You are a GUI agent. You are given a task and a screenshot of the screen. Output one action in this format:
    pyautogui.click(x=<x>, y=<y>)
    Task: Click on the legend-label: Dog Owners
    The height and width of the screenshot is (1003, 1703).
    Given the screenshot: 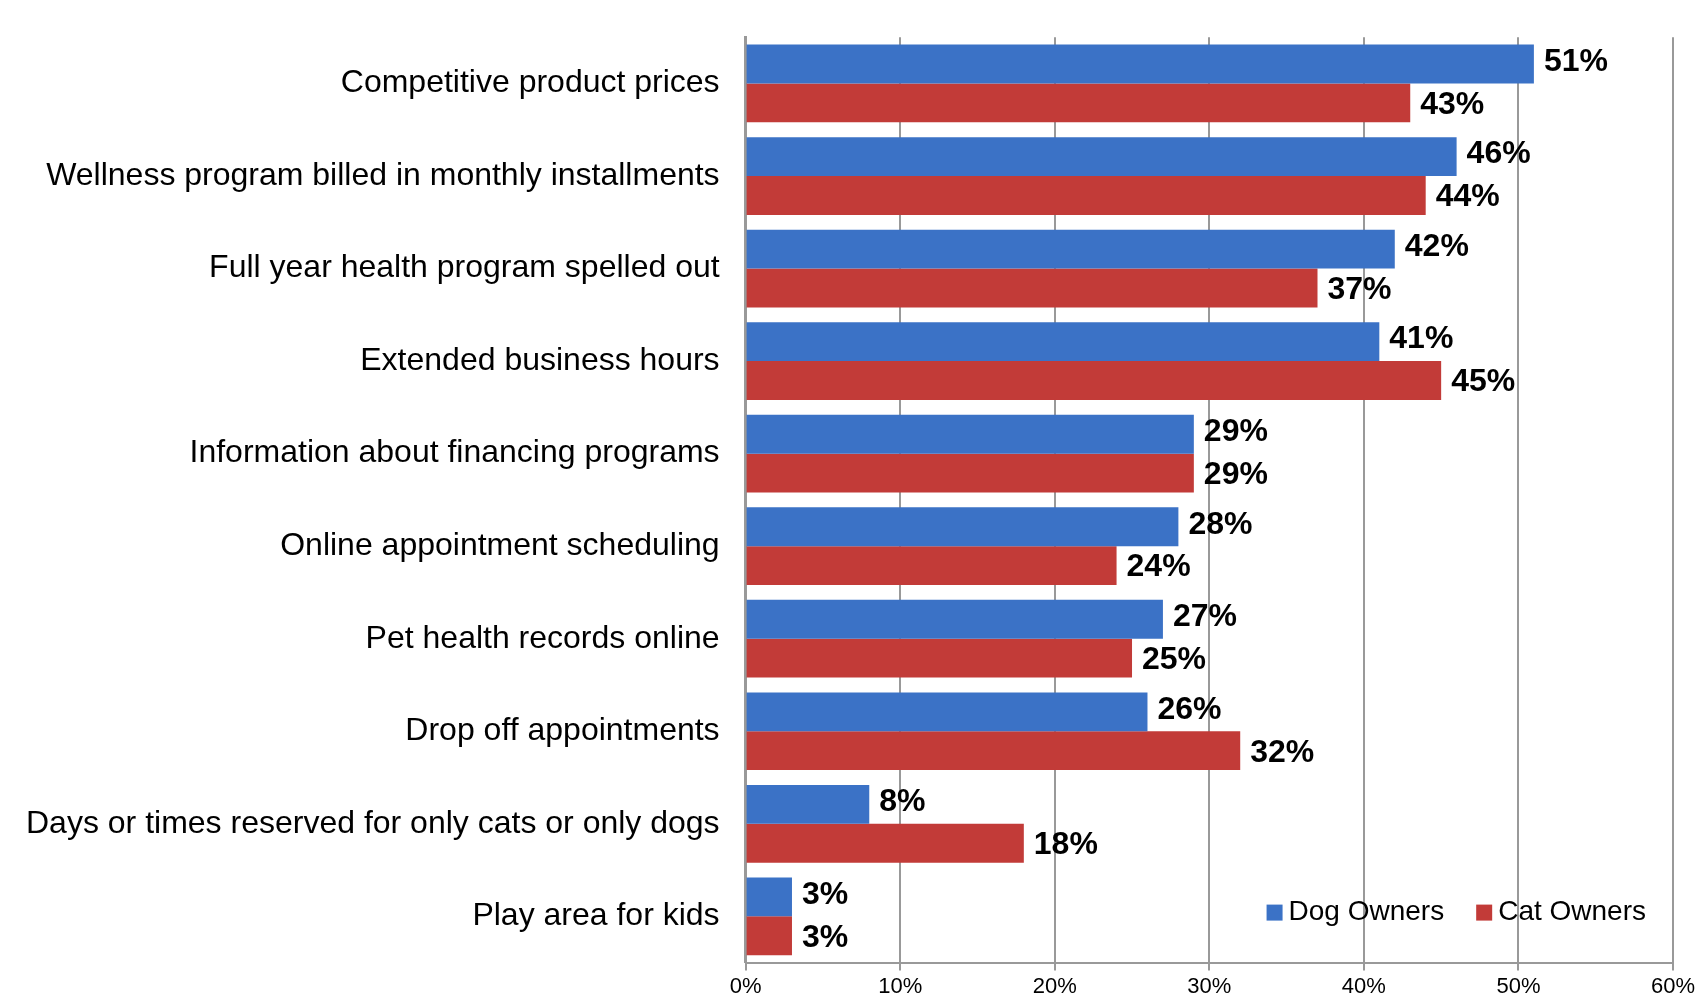 What is the action you would take?
    pyautogui.click(x=1366, y=911)
    